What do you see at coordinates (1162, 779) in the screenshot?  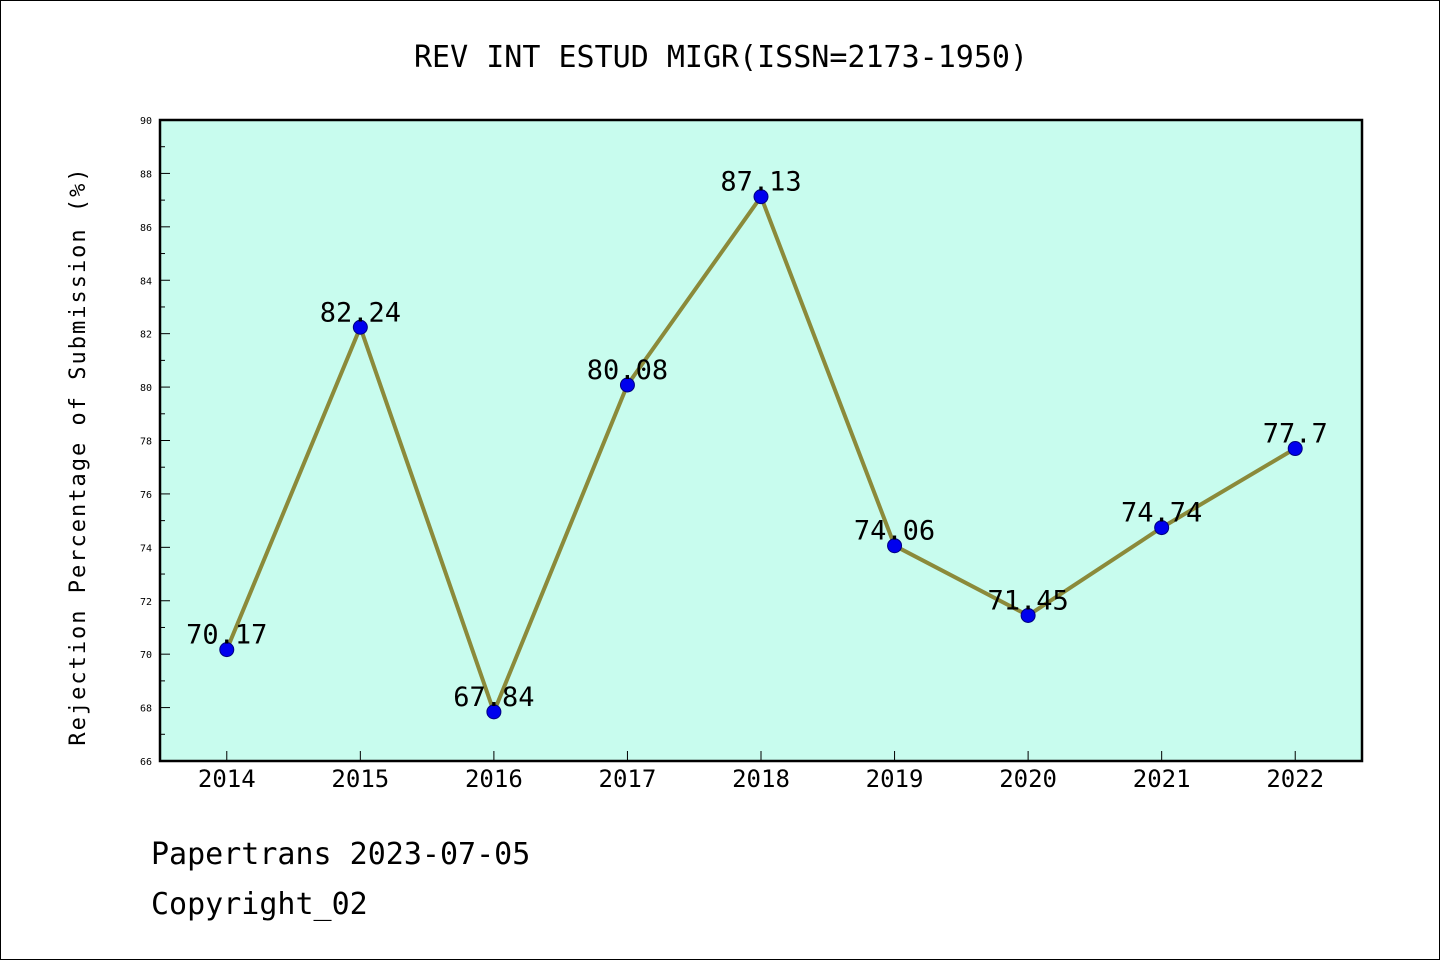 I see `x-tick-label: 2021` at bounding box center [1162, 779].